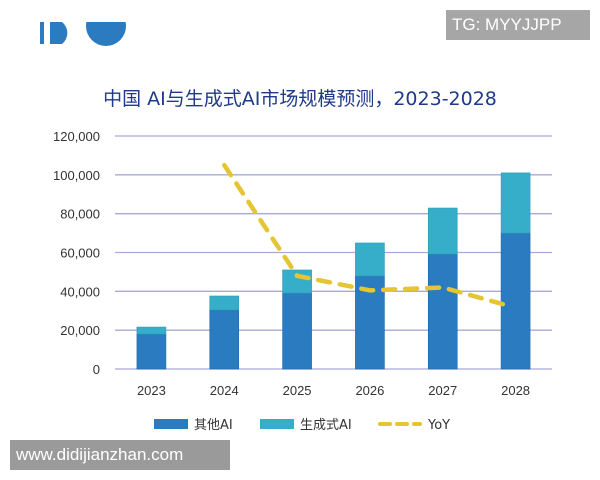  What do you see at coordinates (80, 214) in the screenshot?
I see `y-tick-label: 80,000` at bounding box center [80, 214].